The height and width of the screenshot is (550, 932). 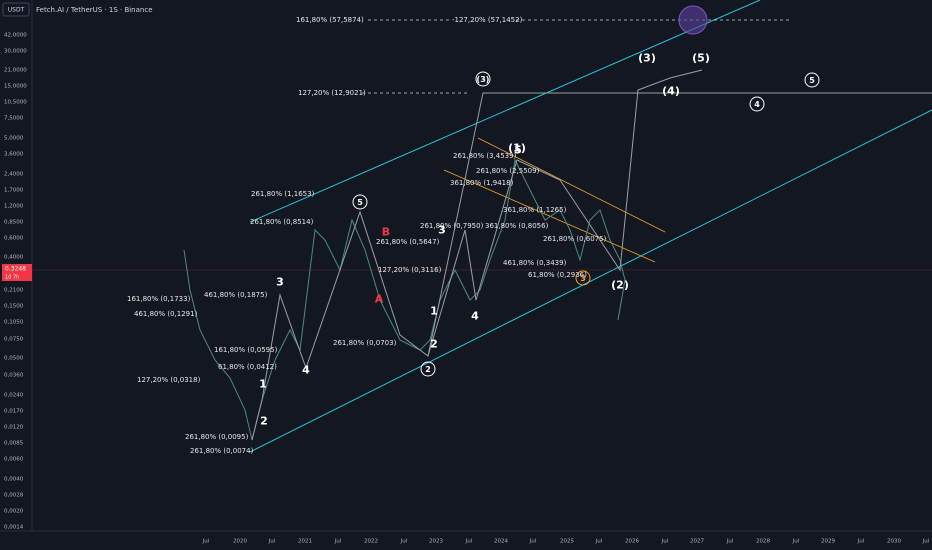 What do you see at coordinates (247, 367) in the screenshot?
I see `fib-label: 61,80% (0,0412)` at bounding box center [247, 367].